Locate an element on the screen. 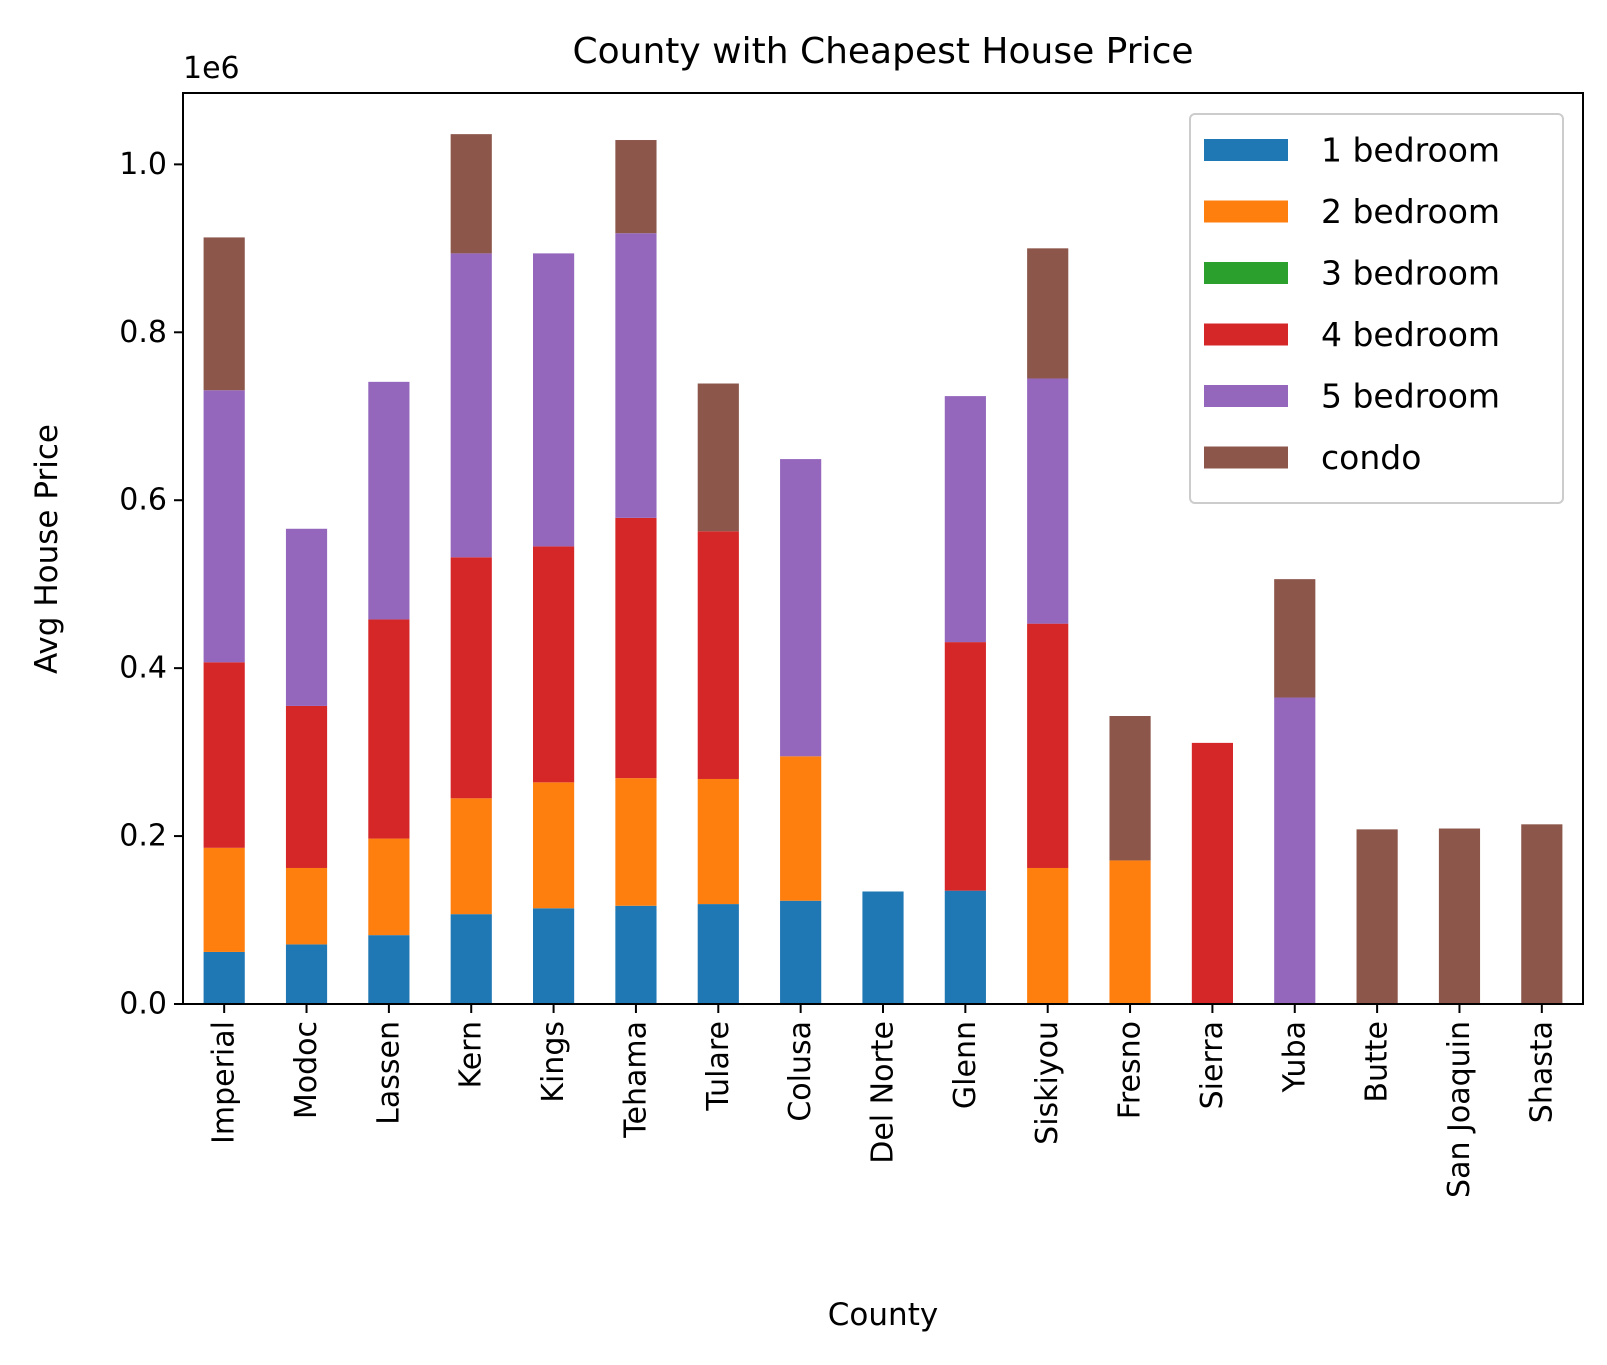  bar-kern-2-bedroom is located at coordinates (471, 856).